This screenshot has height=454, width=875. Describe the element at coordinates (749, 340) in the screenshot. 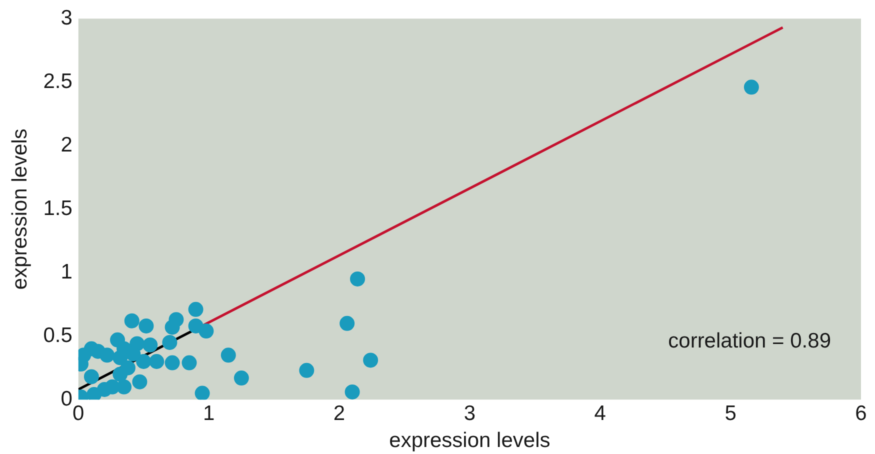

I see `annotation: correlation = 0.89` at that location.